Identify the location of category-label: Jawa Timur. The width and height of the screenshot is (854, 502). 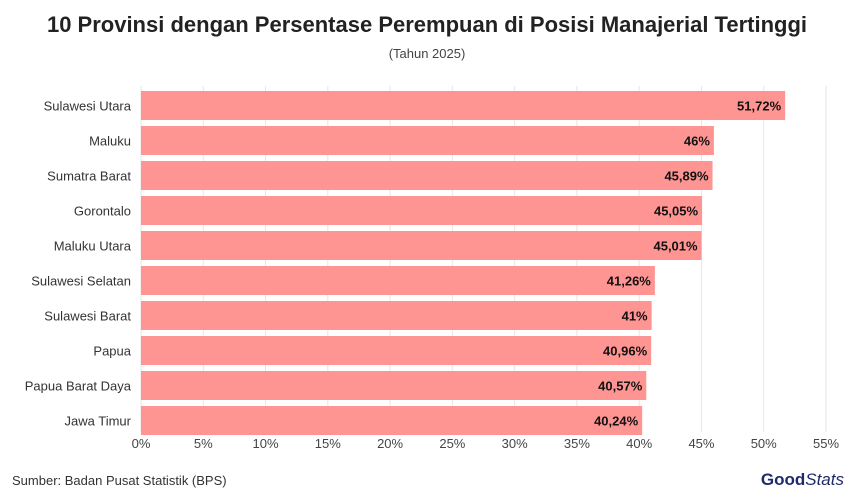
(98, 421).